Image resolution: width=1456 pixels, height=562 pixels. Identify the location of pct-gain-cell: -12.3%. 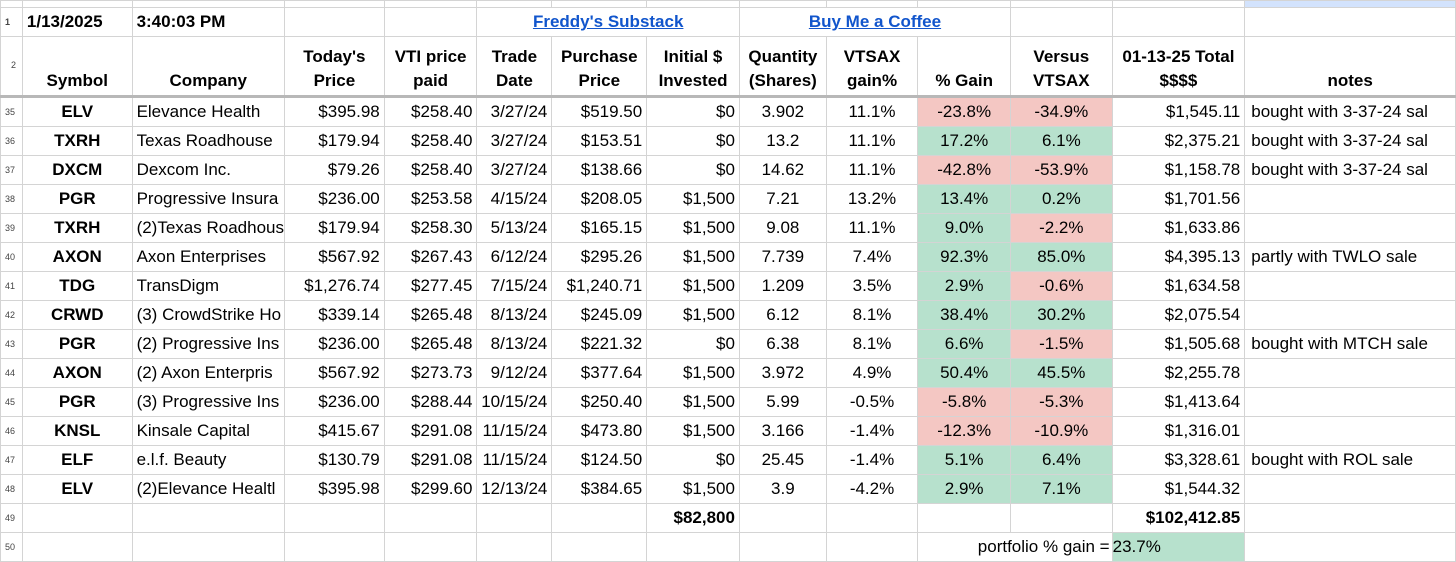
(964, 431).